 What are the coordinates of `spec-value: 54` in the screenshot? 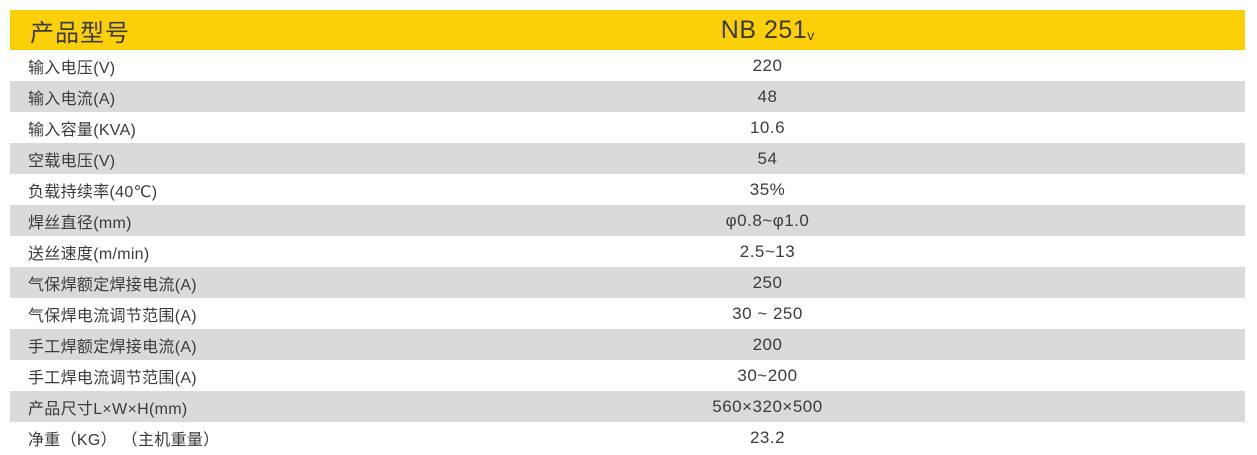 It's located at (767, 158).